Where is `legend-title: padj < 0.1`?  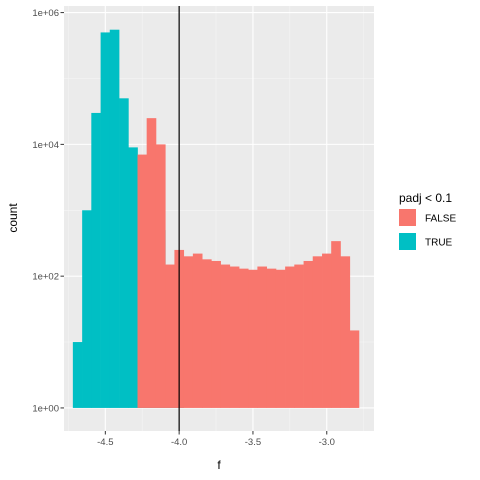 legend-title: padj < 0.1 is located at coordinates (425, 198).